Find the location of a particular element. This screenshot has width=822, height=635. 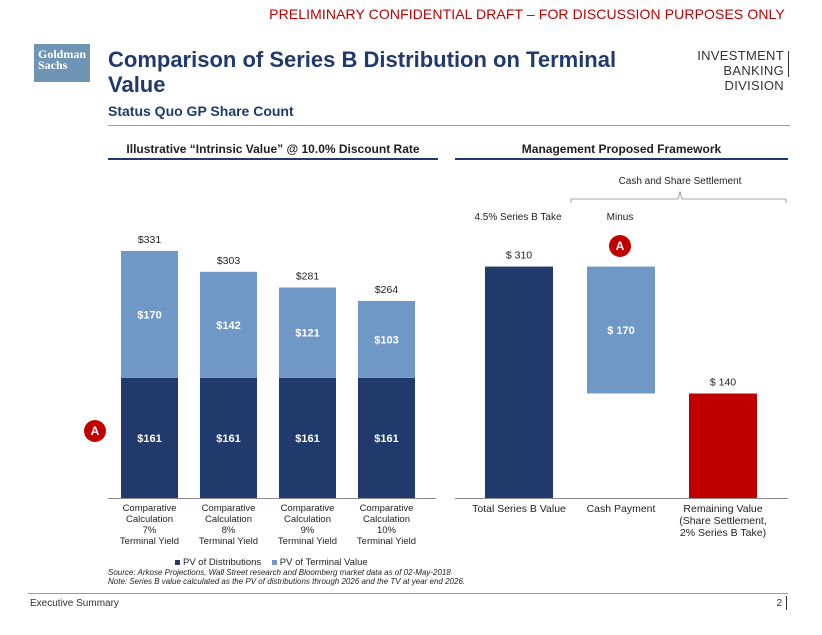

right-section-rule is located at coordinates (621, 159).